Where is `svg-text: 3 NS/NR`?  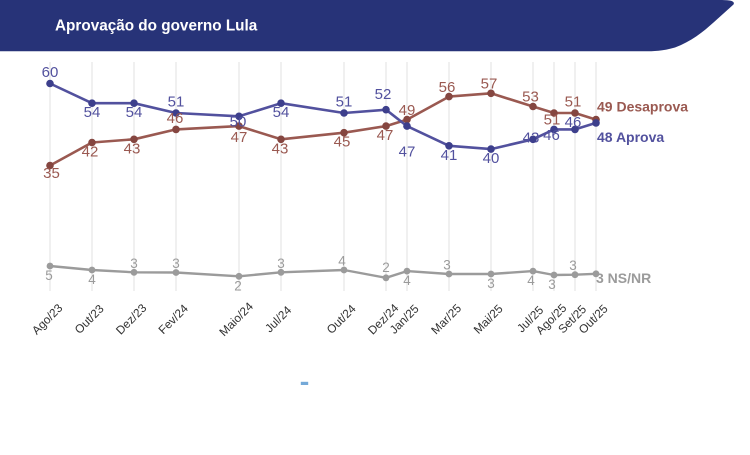
svg-text: 3 NS/NR is located at coordinates (623, 278).